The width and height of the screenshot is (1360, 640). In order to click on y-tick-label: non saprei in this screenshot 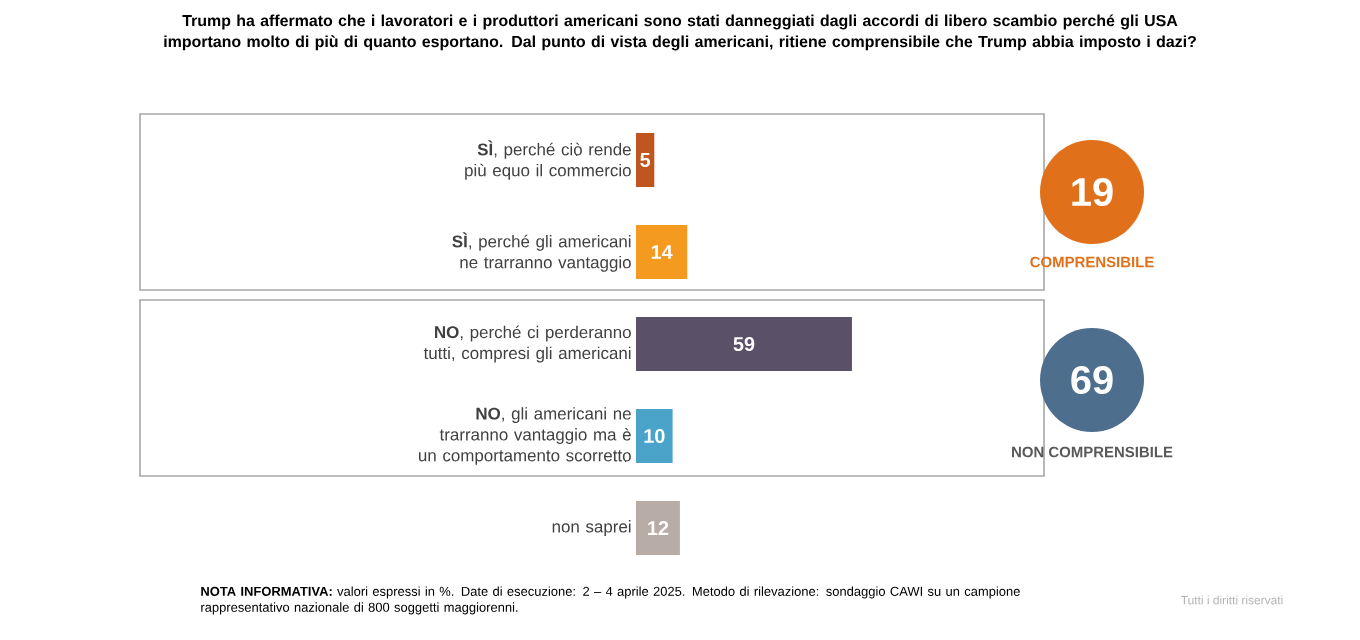, I will do `click(591, 528)`.